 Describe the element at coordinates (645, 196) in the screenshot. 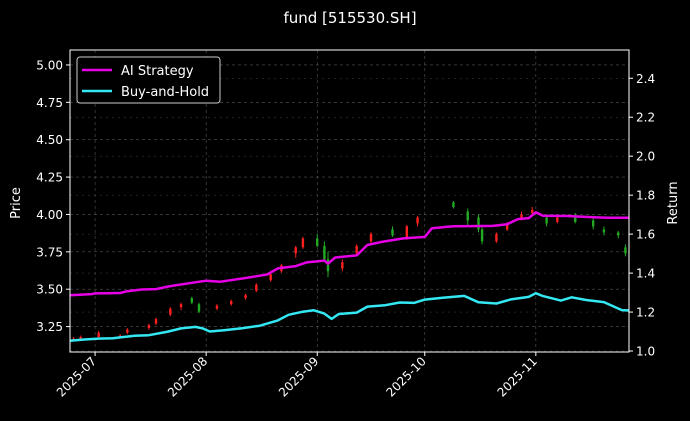

I see `y-right-tick-label: 1.8` at that location.